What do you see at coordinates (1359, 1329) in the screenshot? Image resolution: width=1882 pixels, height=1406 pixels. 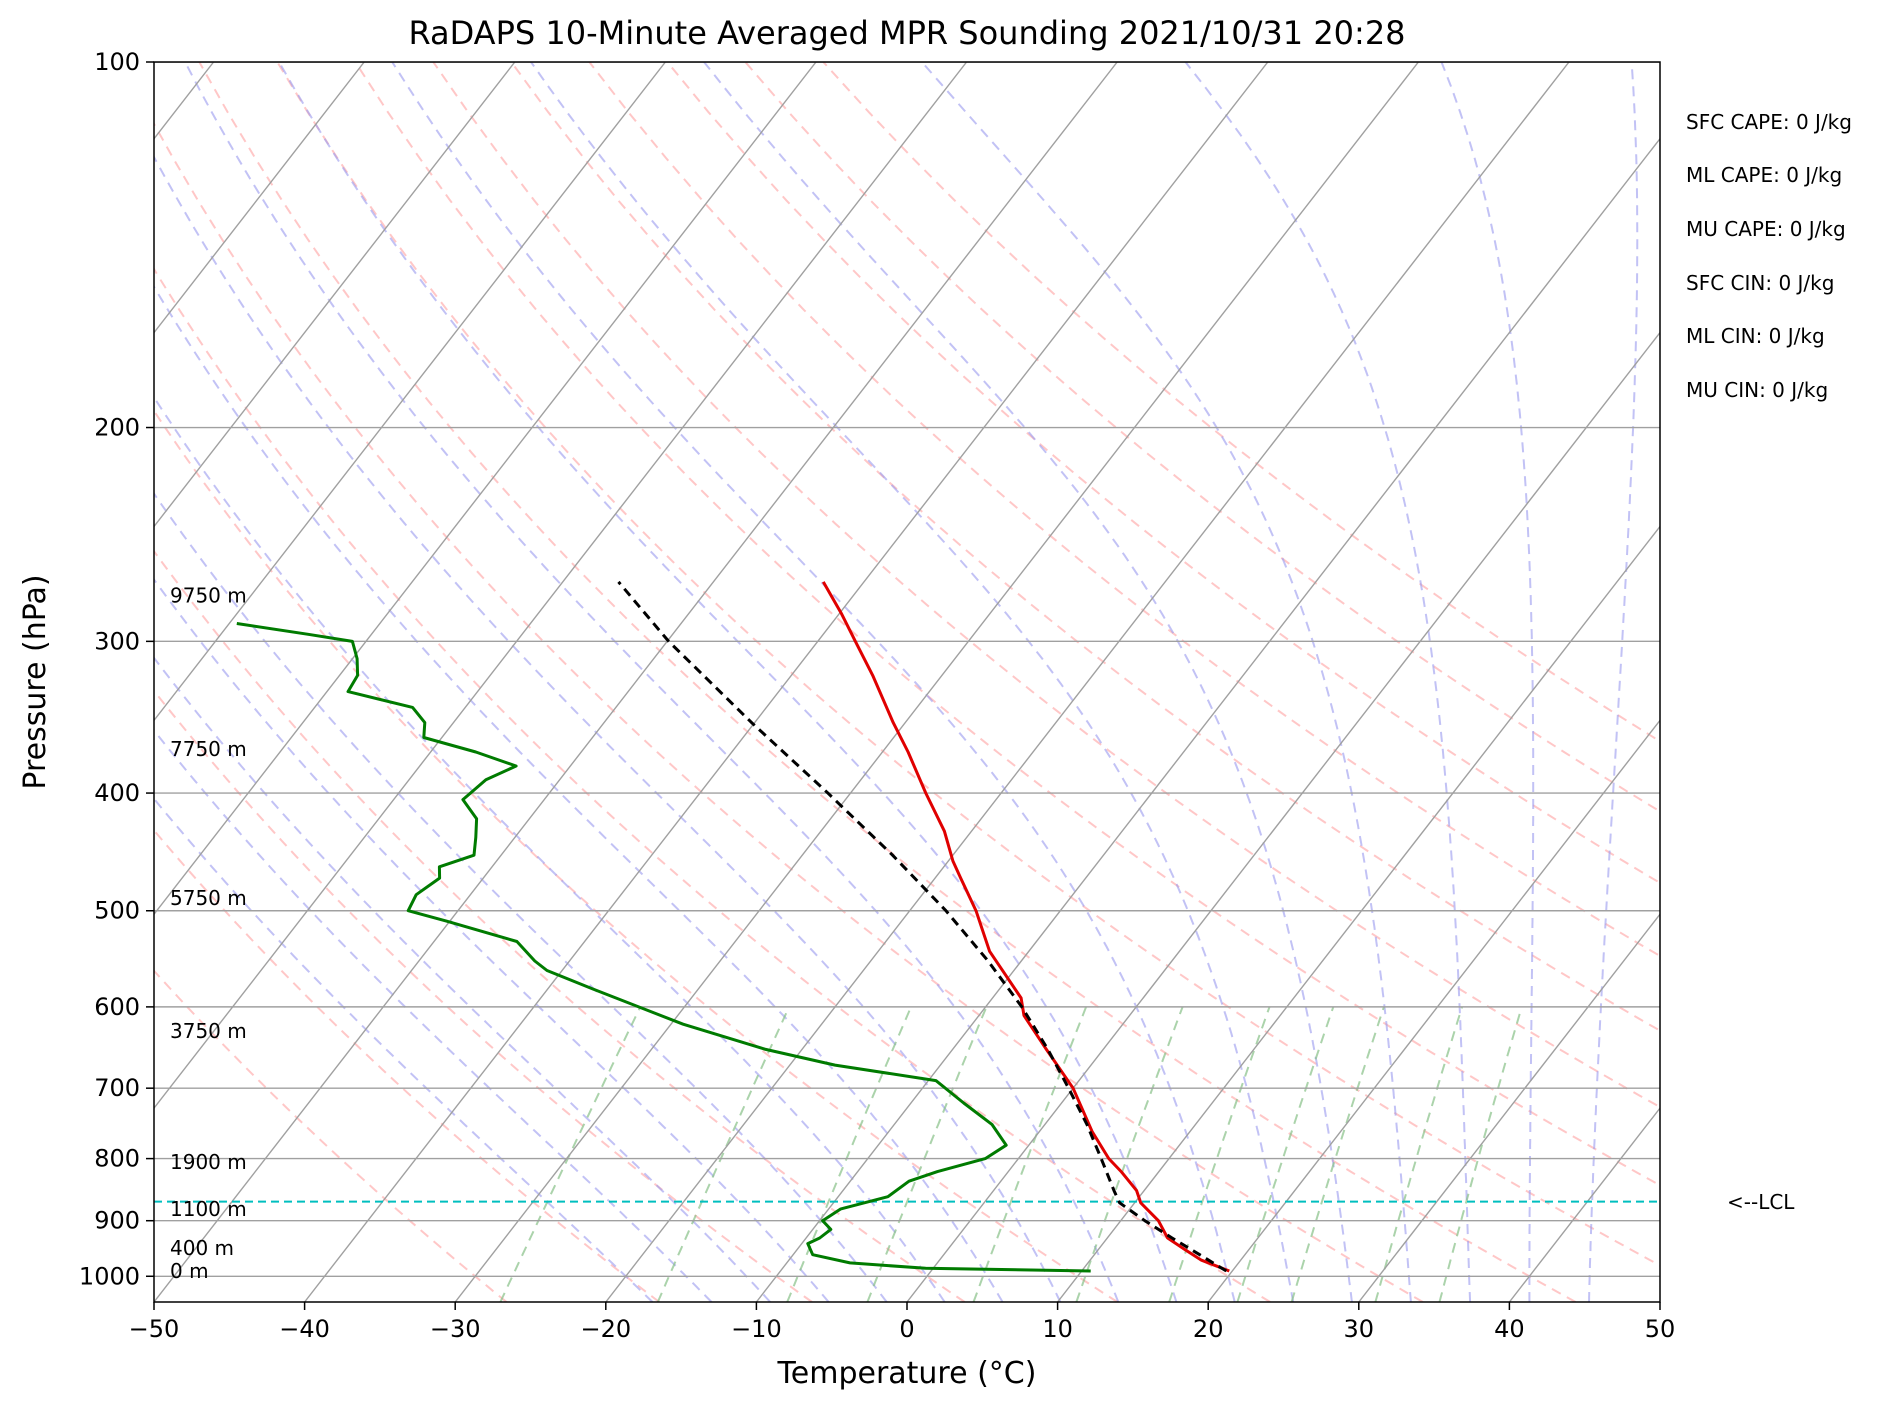 I see `x-tick-label: 30` at bounding box center [1359, 1329].